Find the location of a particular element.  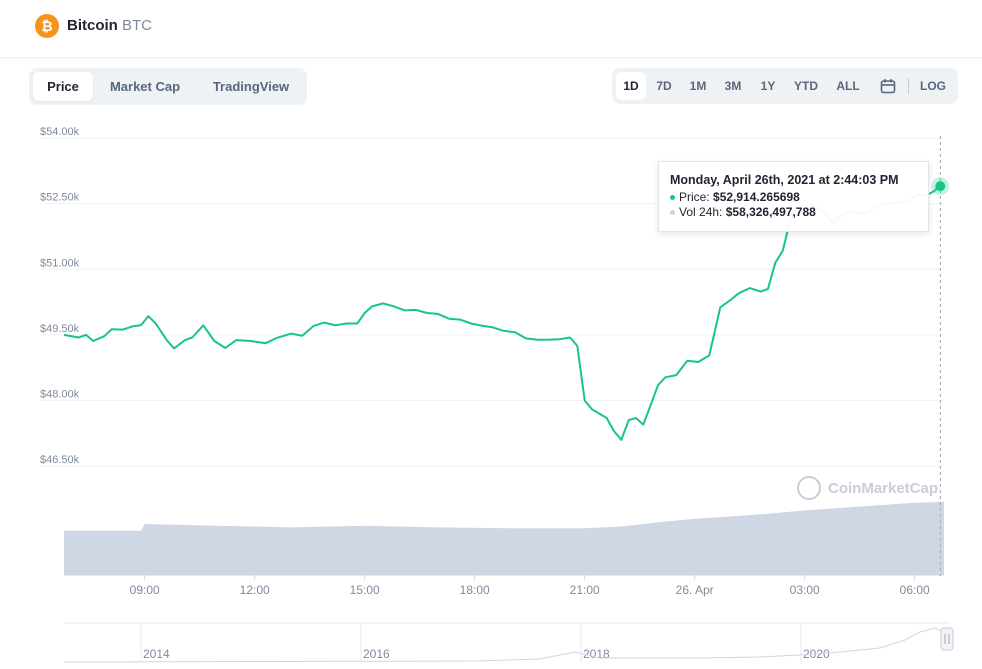

tooltip-price-value: $52,914.265698 is located at coordinates (756, 197).